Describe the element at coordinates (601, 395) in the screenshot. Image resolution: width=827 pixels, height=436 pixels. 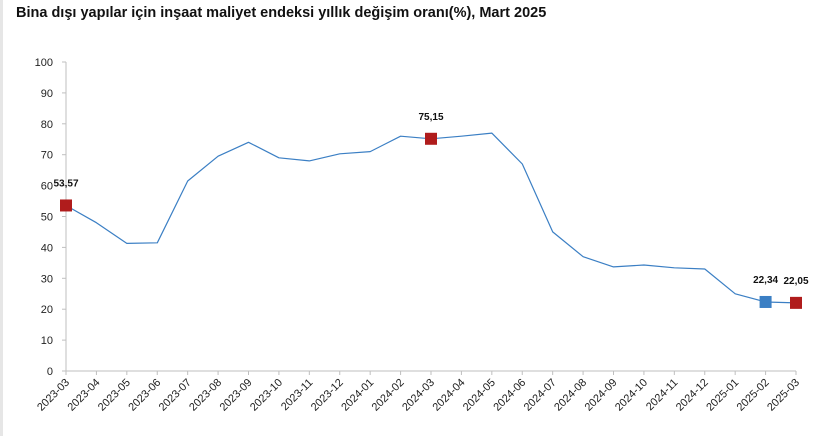
I see `x-tick-label: 2024-09` at that location.